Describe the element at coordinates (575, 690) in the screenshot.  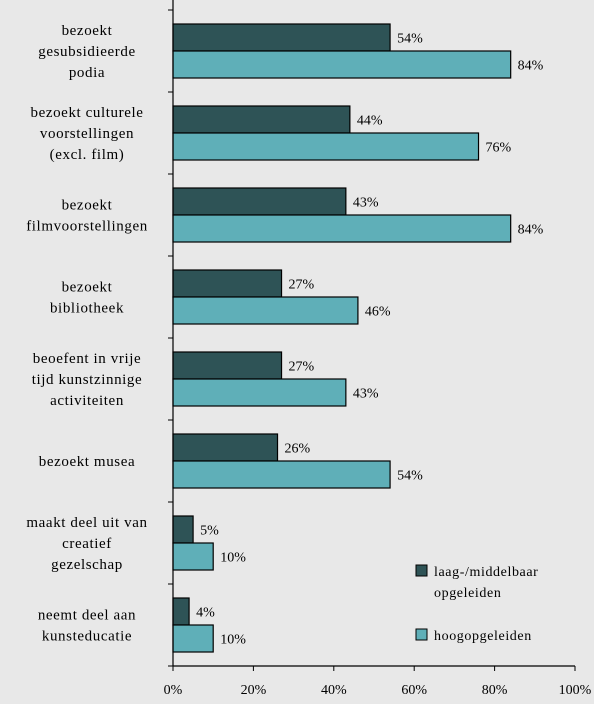
I see `x-tick-label: 100%` at that location.